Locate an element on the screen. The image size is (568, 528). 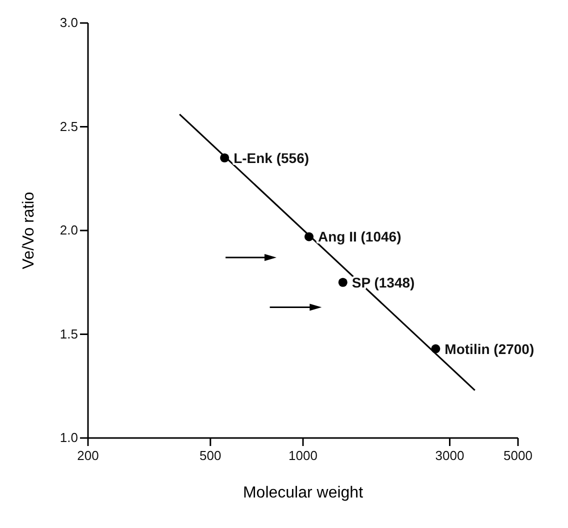
y-tick-label: 2.5 is located at coordinates (69, 126).